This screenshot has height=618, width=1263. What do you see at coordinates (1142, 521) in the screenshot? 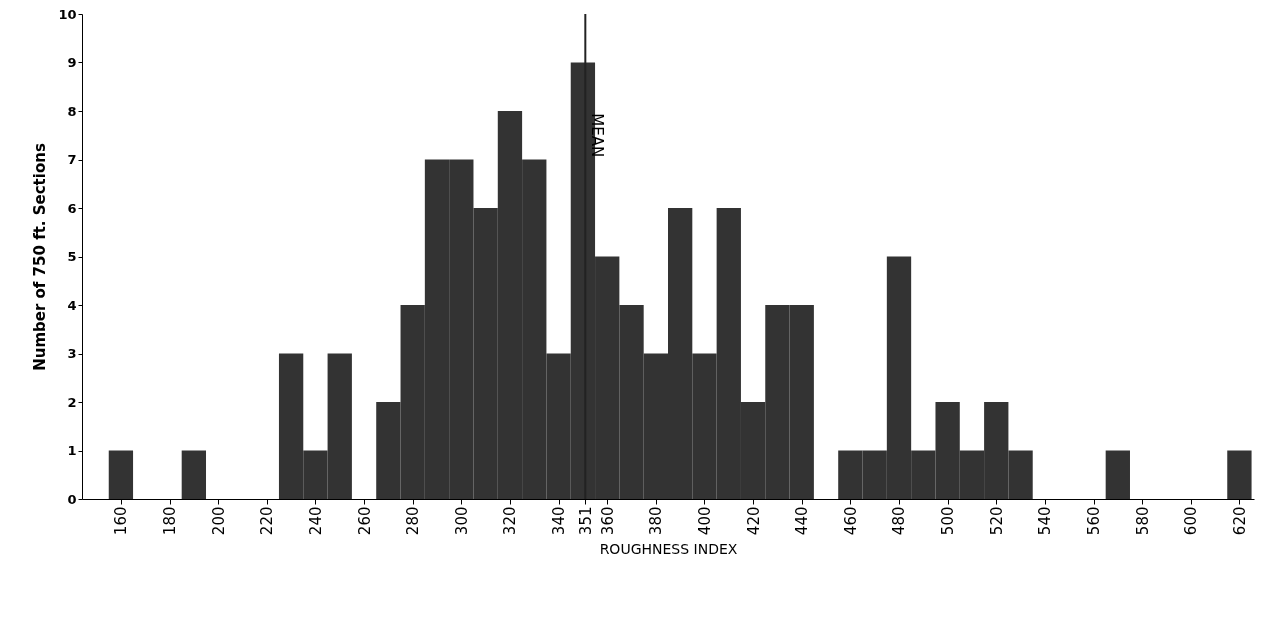
I see `x-tick-label: 580` at bounding box center [1142, 521].